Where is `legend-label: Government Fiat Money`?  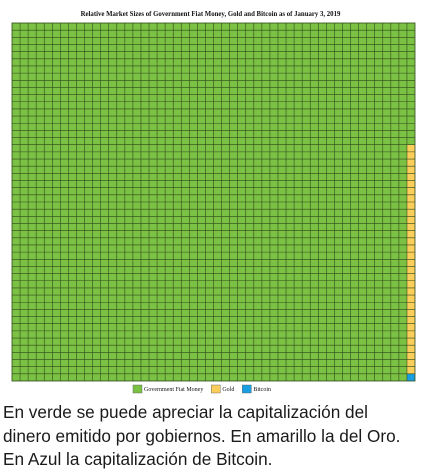 legend-label: Government Fiat Money is located at coordinates (173, 390).